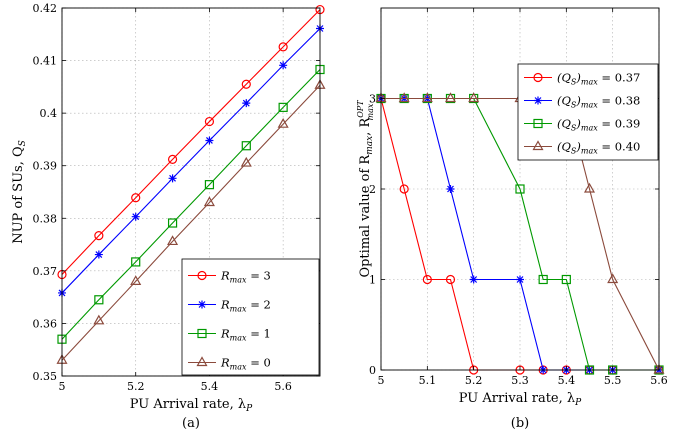  What do you see at coordinates (428, 380) in the screenshot?
I see `x-tick-label: 5.1` at bounding box center [428, 380].